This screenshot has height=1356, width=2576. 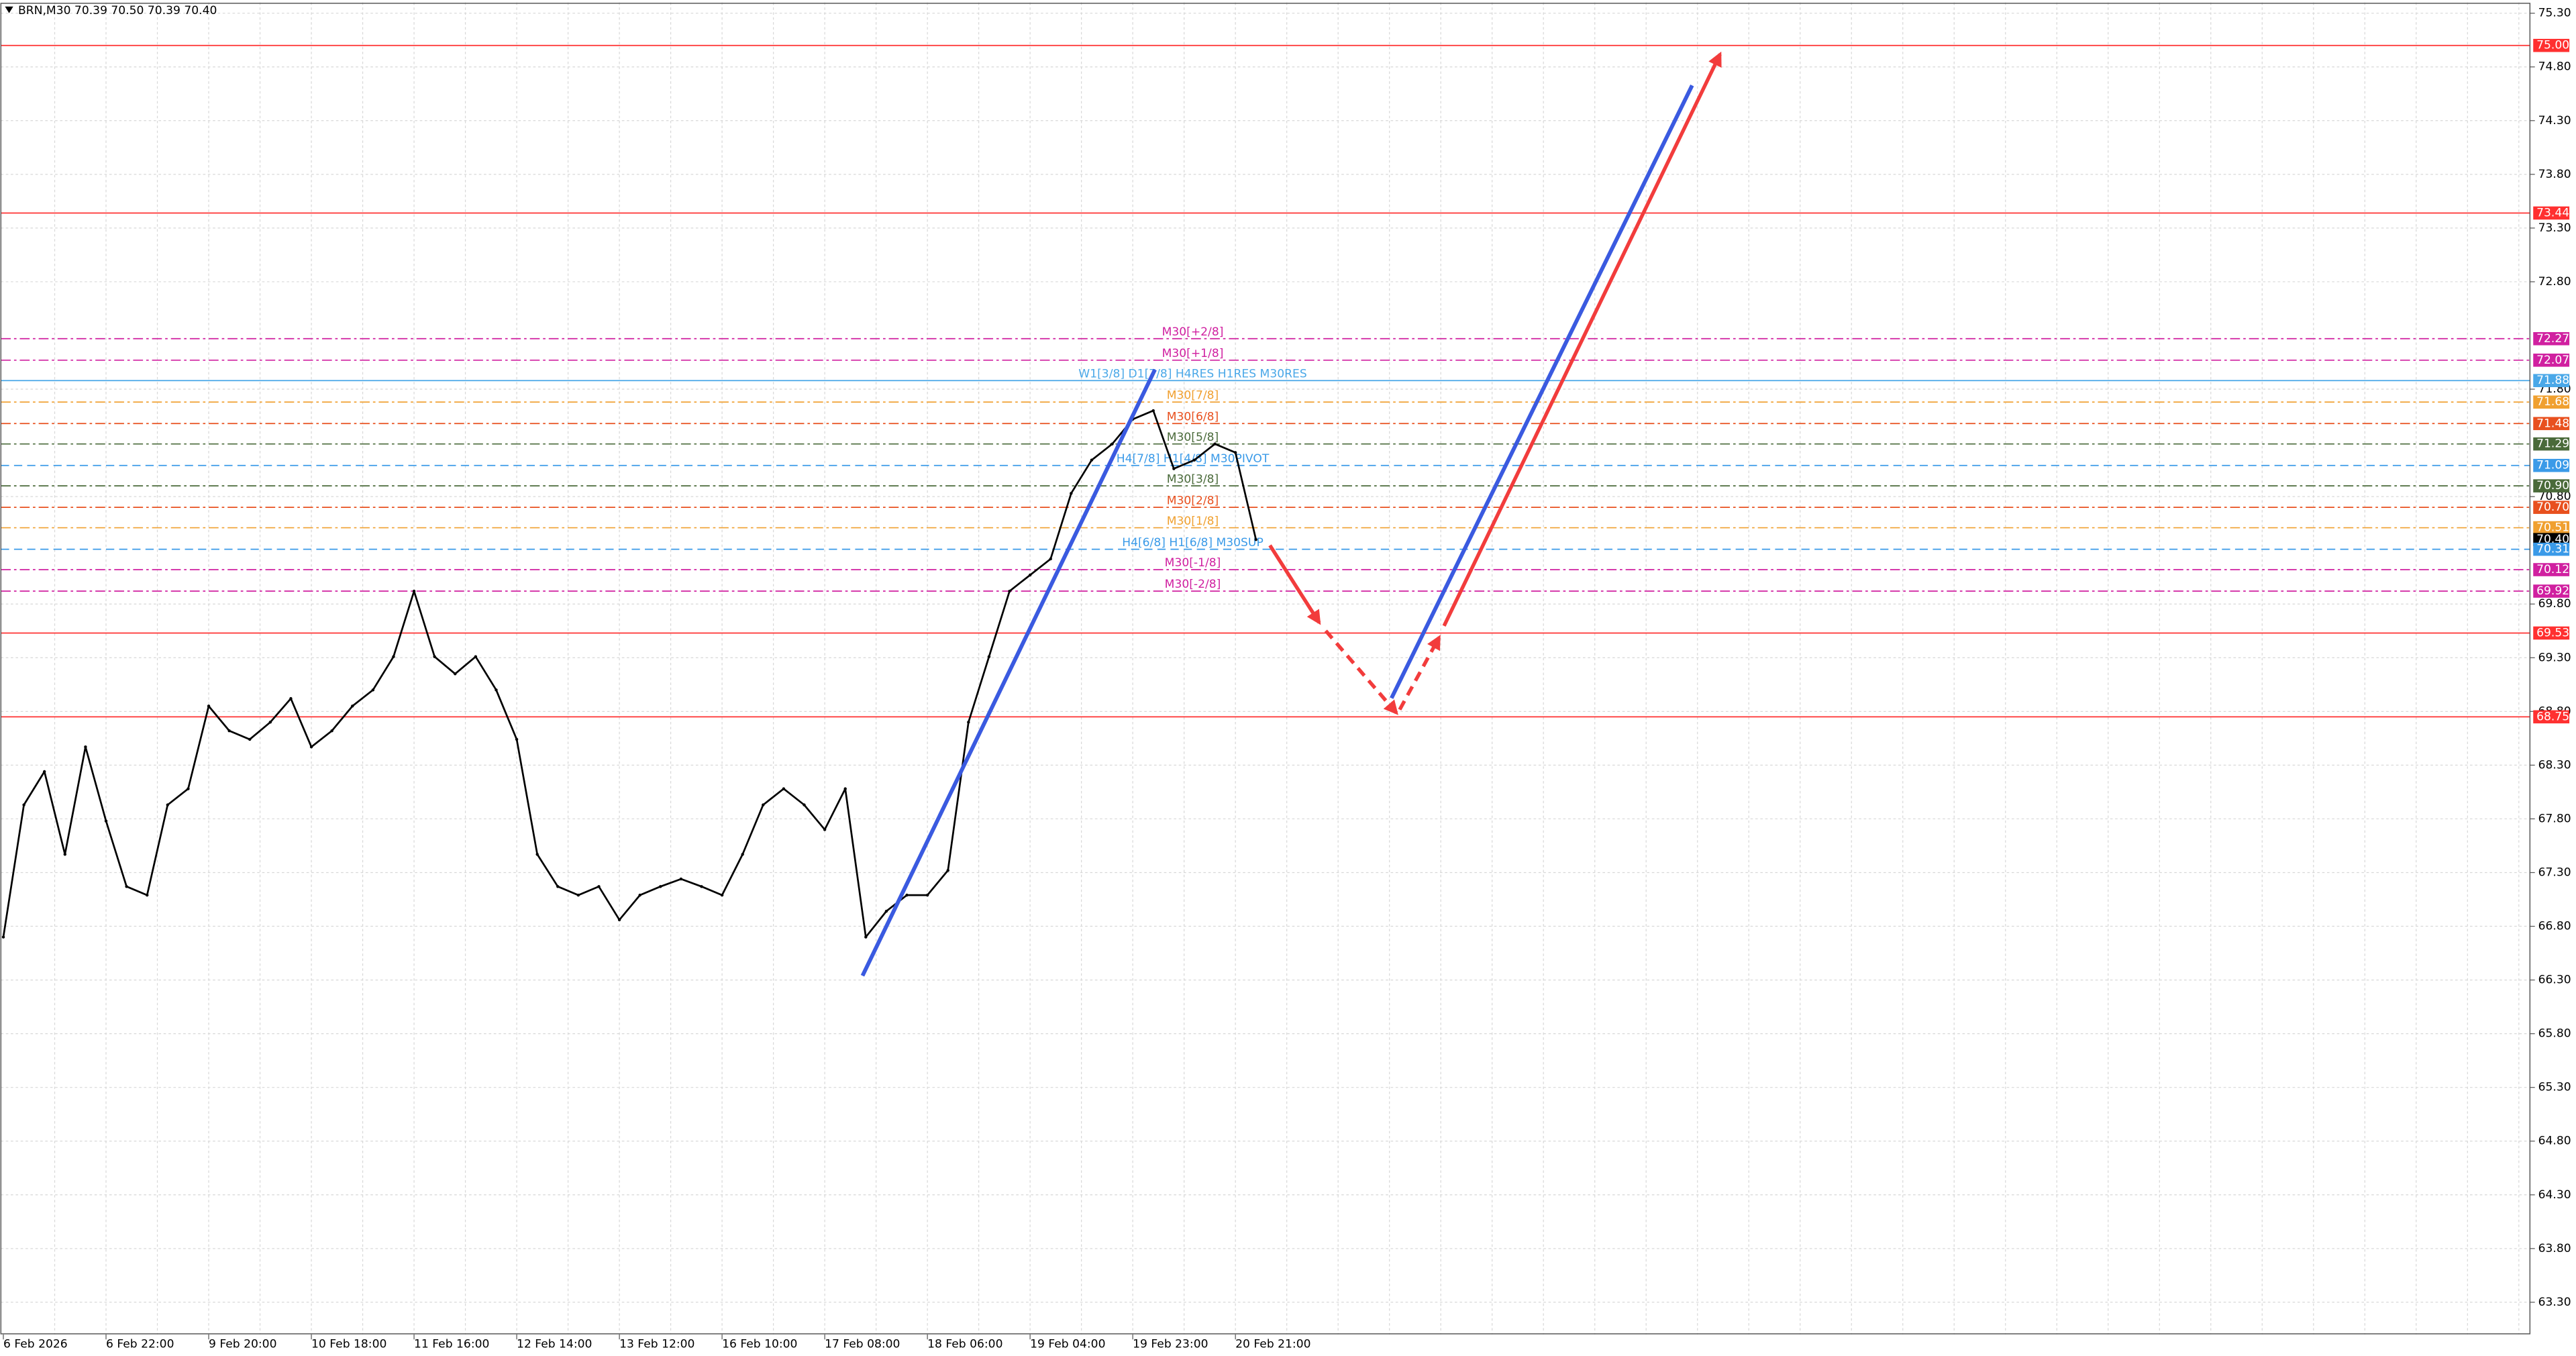 I want to click on x-tick-label: 6 Feb 2026, so click(x=35, y=1344).